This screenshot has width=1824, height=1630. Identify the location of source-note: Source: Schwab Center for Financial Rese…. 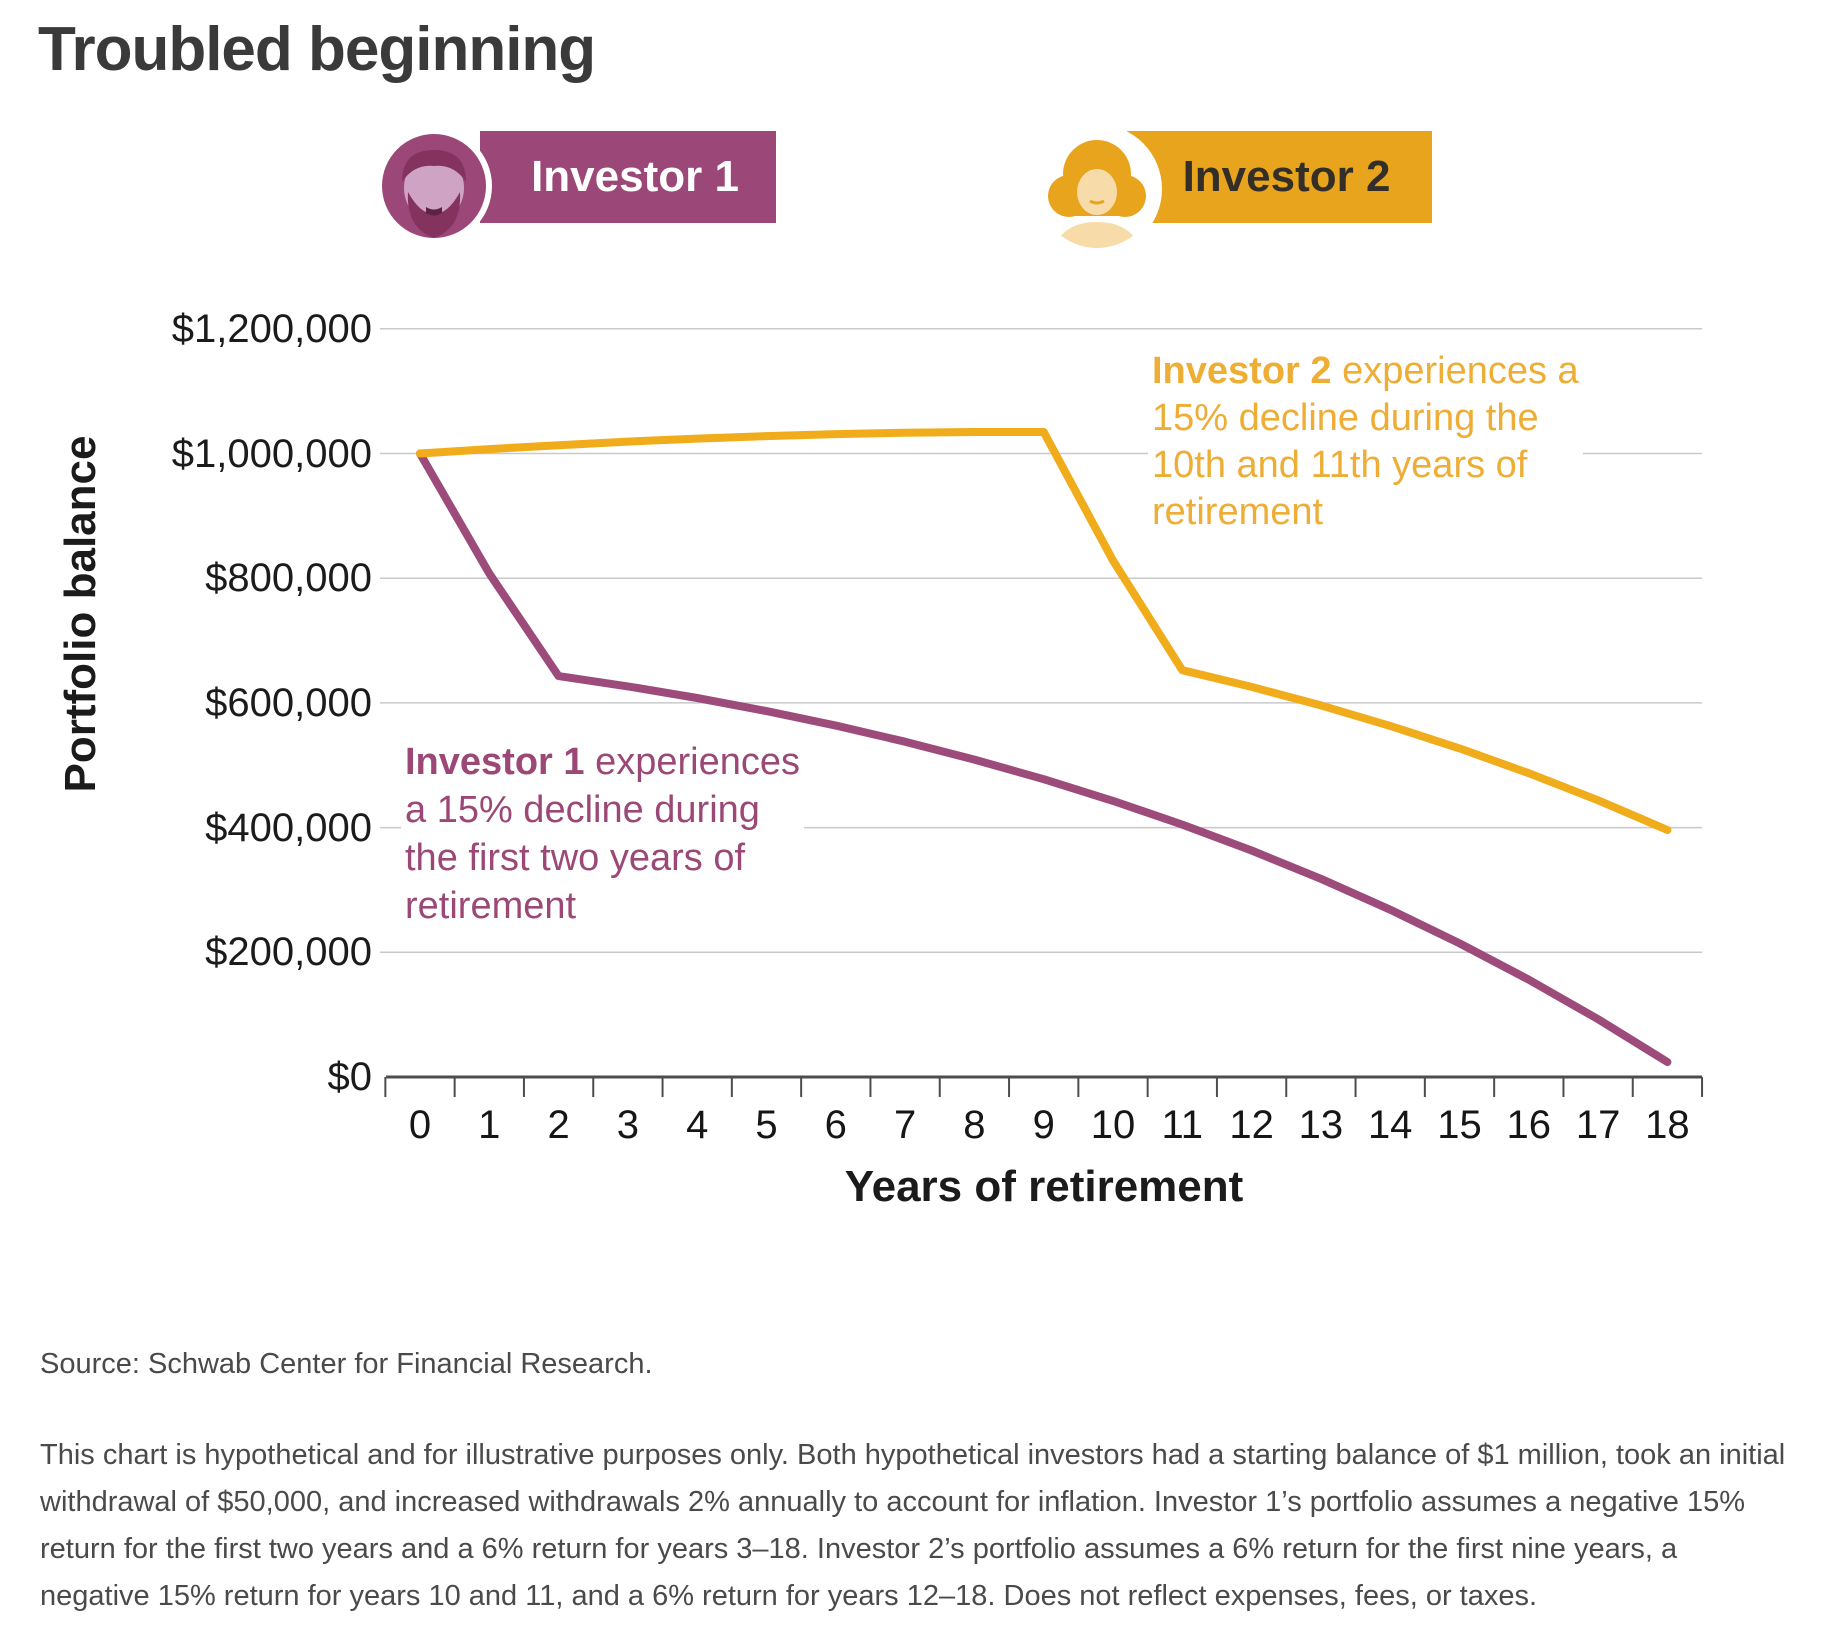
(346, 1364).